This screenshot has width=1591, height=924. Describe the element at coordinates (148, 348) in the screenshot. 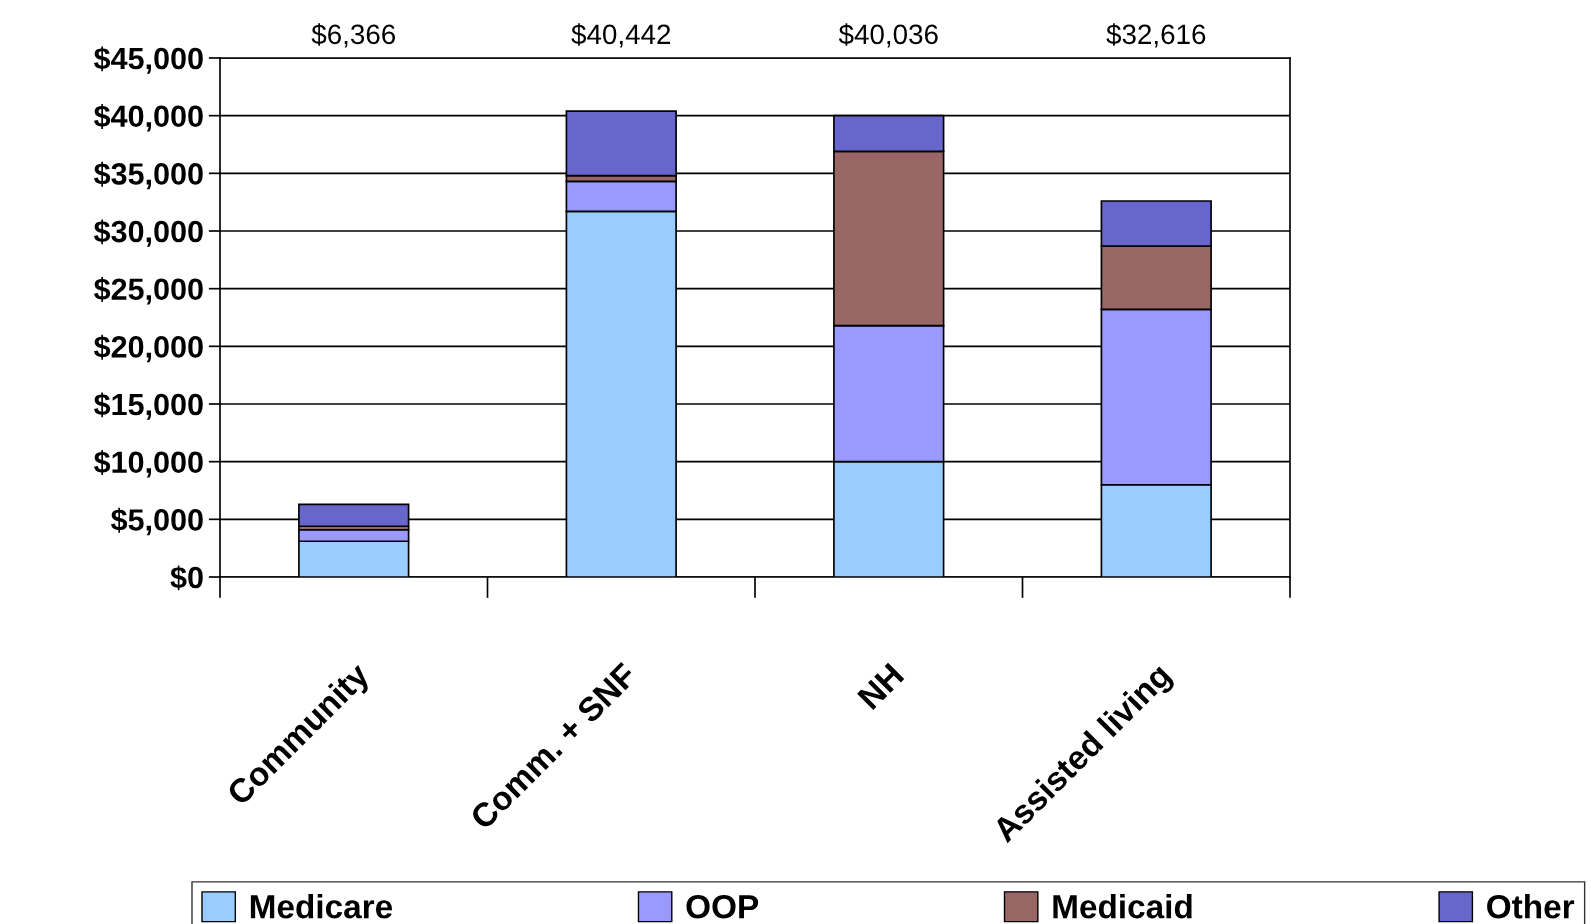

I see `y-tick-label: $20,000` at that location.